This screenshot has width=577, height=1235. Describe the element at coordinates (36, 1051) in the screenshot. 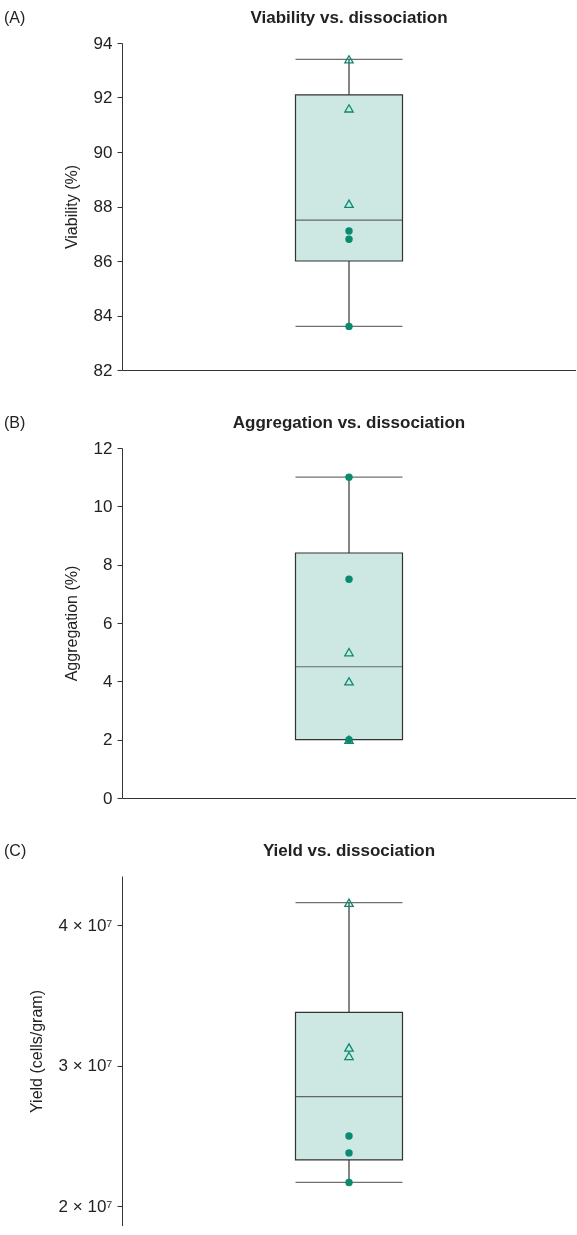

I see `y-axis-title: Yield (cells/gram)` at that location.